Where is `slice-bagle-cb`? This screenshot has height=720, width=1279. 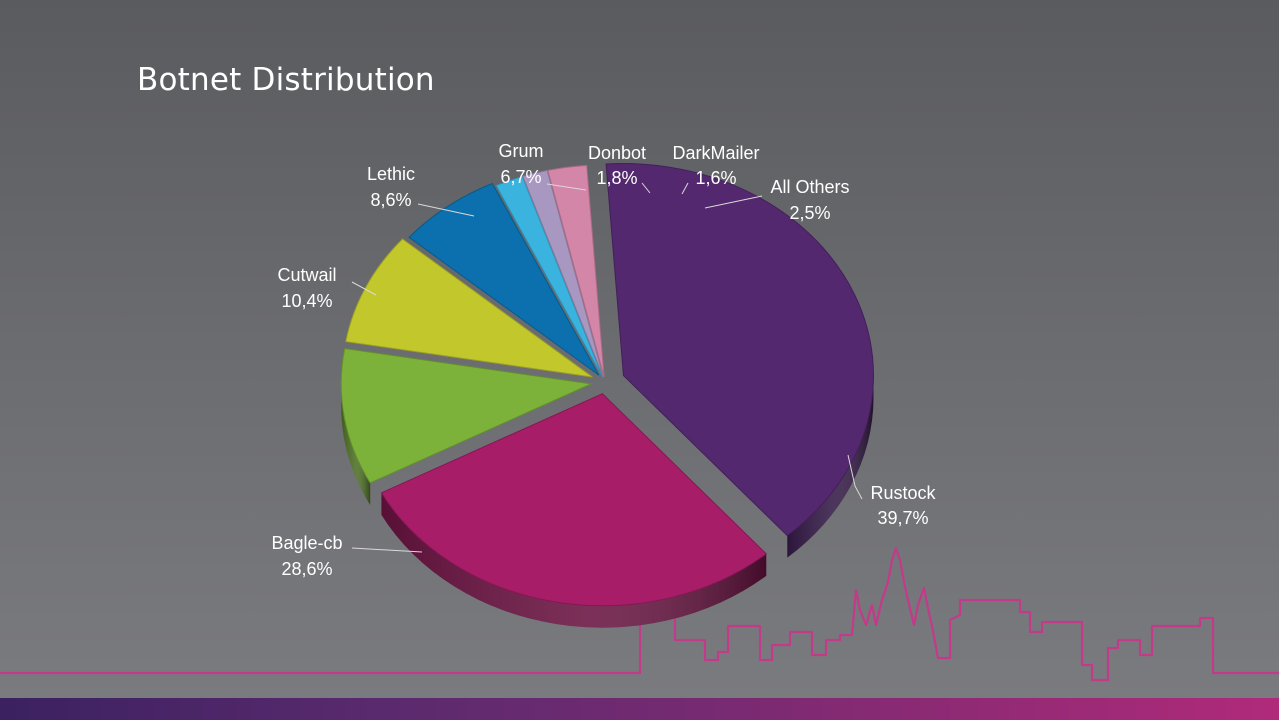 slice-bagle-cb is located at coordinates (574, 500).